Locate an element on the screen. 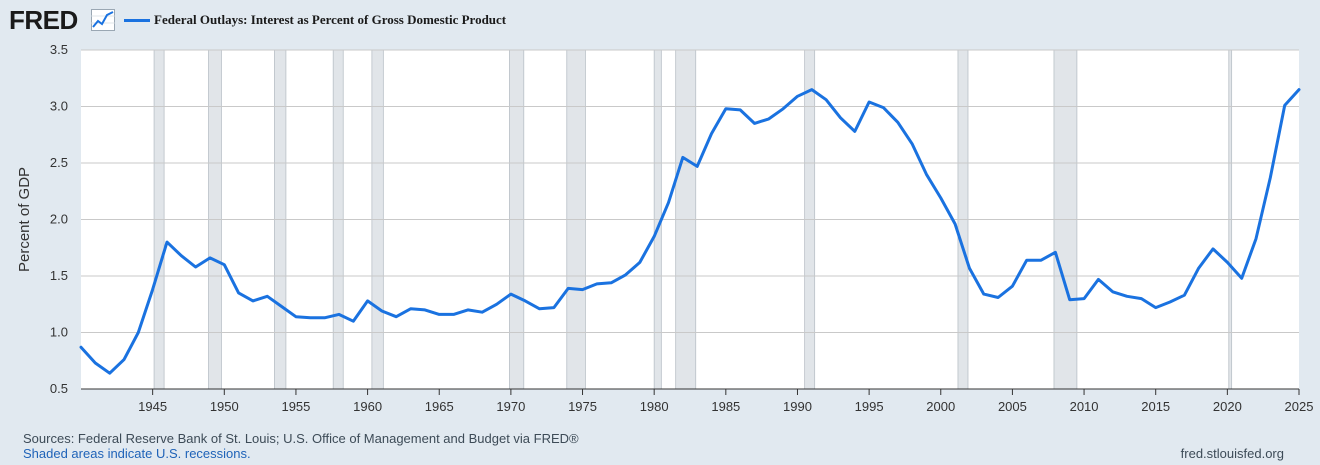 This screenshot has width=1320, height=465. y-tick-label: 0.5 is located at coordinates (59, 388).